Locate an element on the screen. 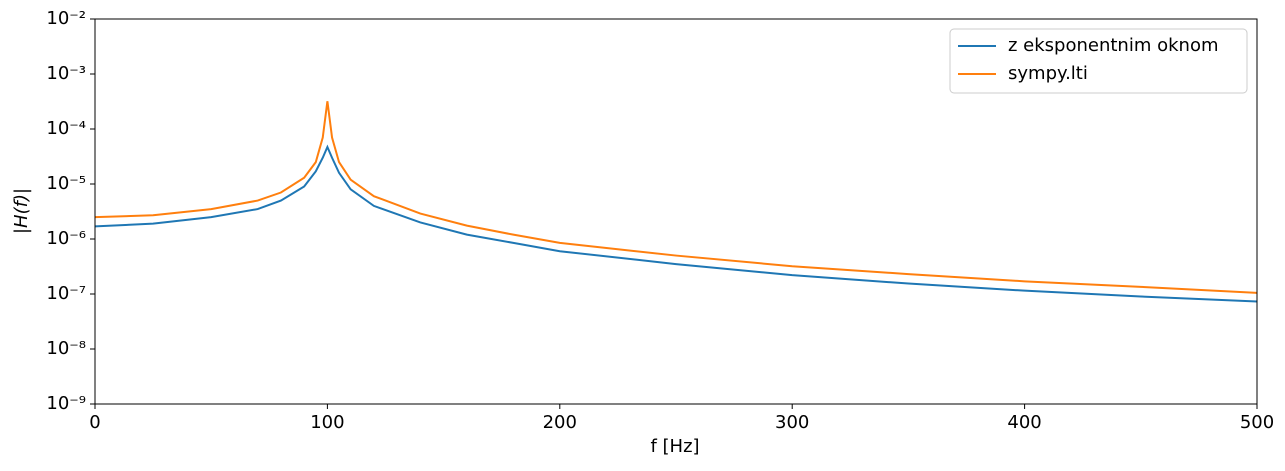  x-tick-label: 0 is located at coordinates (94, 422).